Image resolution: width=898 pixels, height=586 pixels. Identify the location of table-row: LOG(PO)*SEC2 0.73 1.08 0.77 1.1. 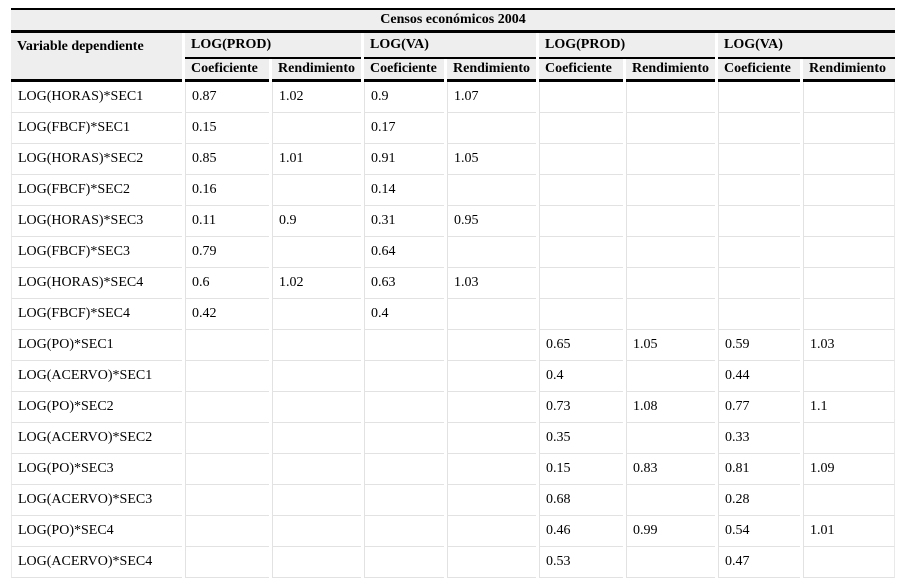
(453, 407).